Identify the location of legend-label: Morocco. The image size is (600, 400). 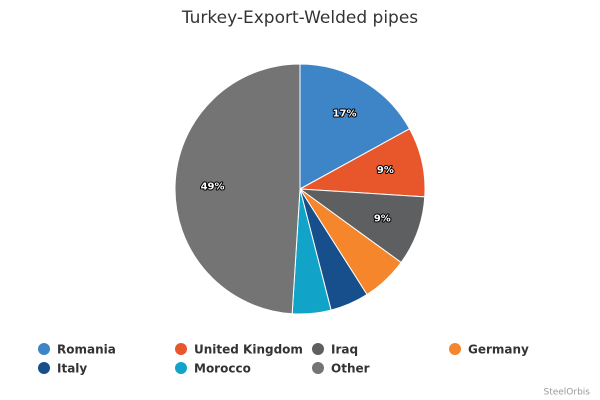
(222, 369).